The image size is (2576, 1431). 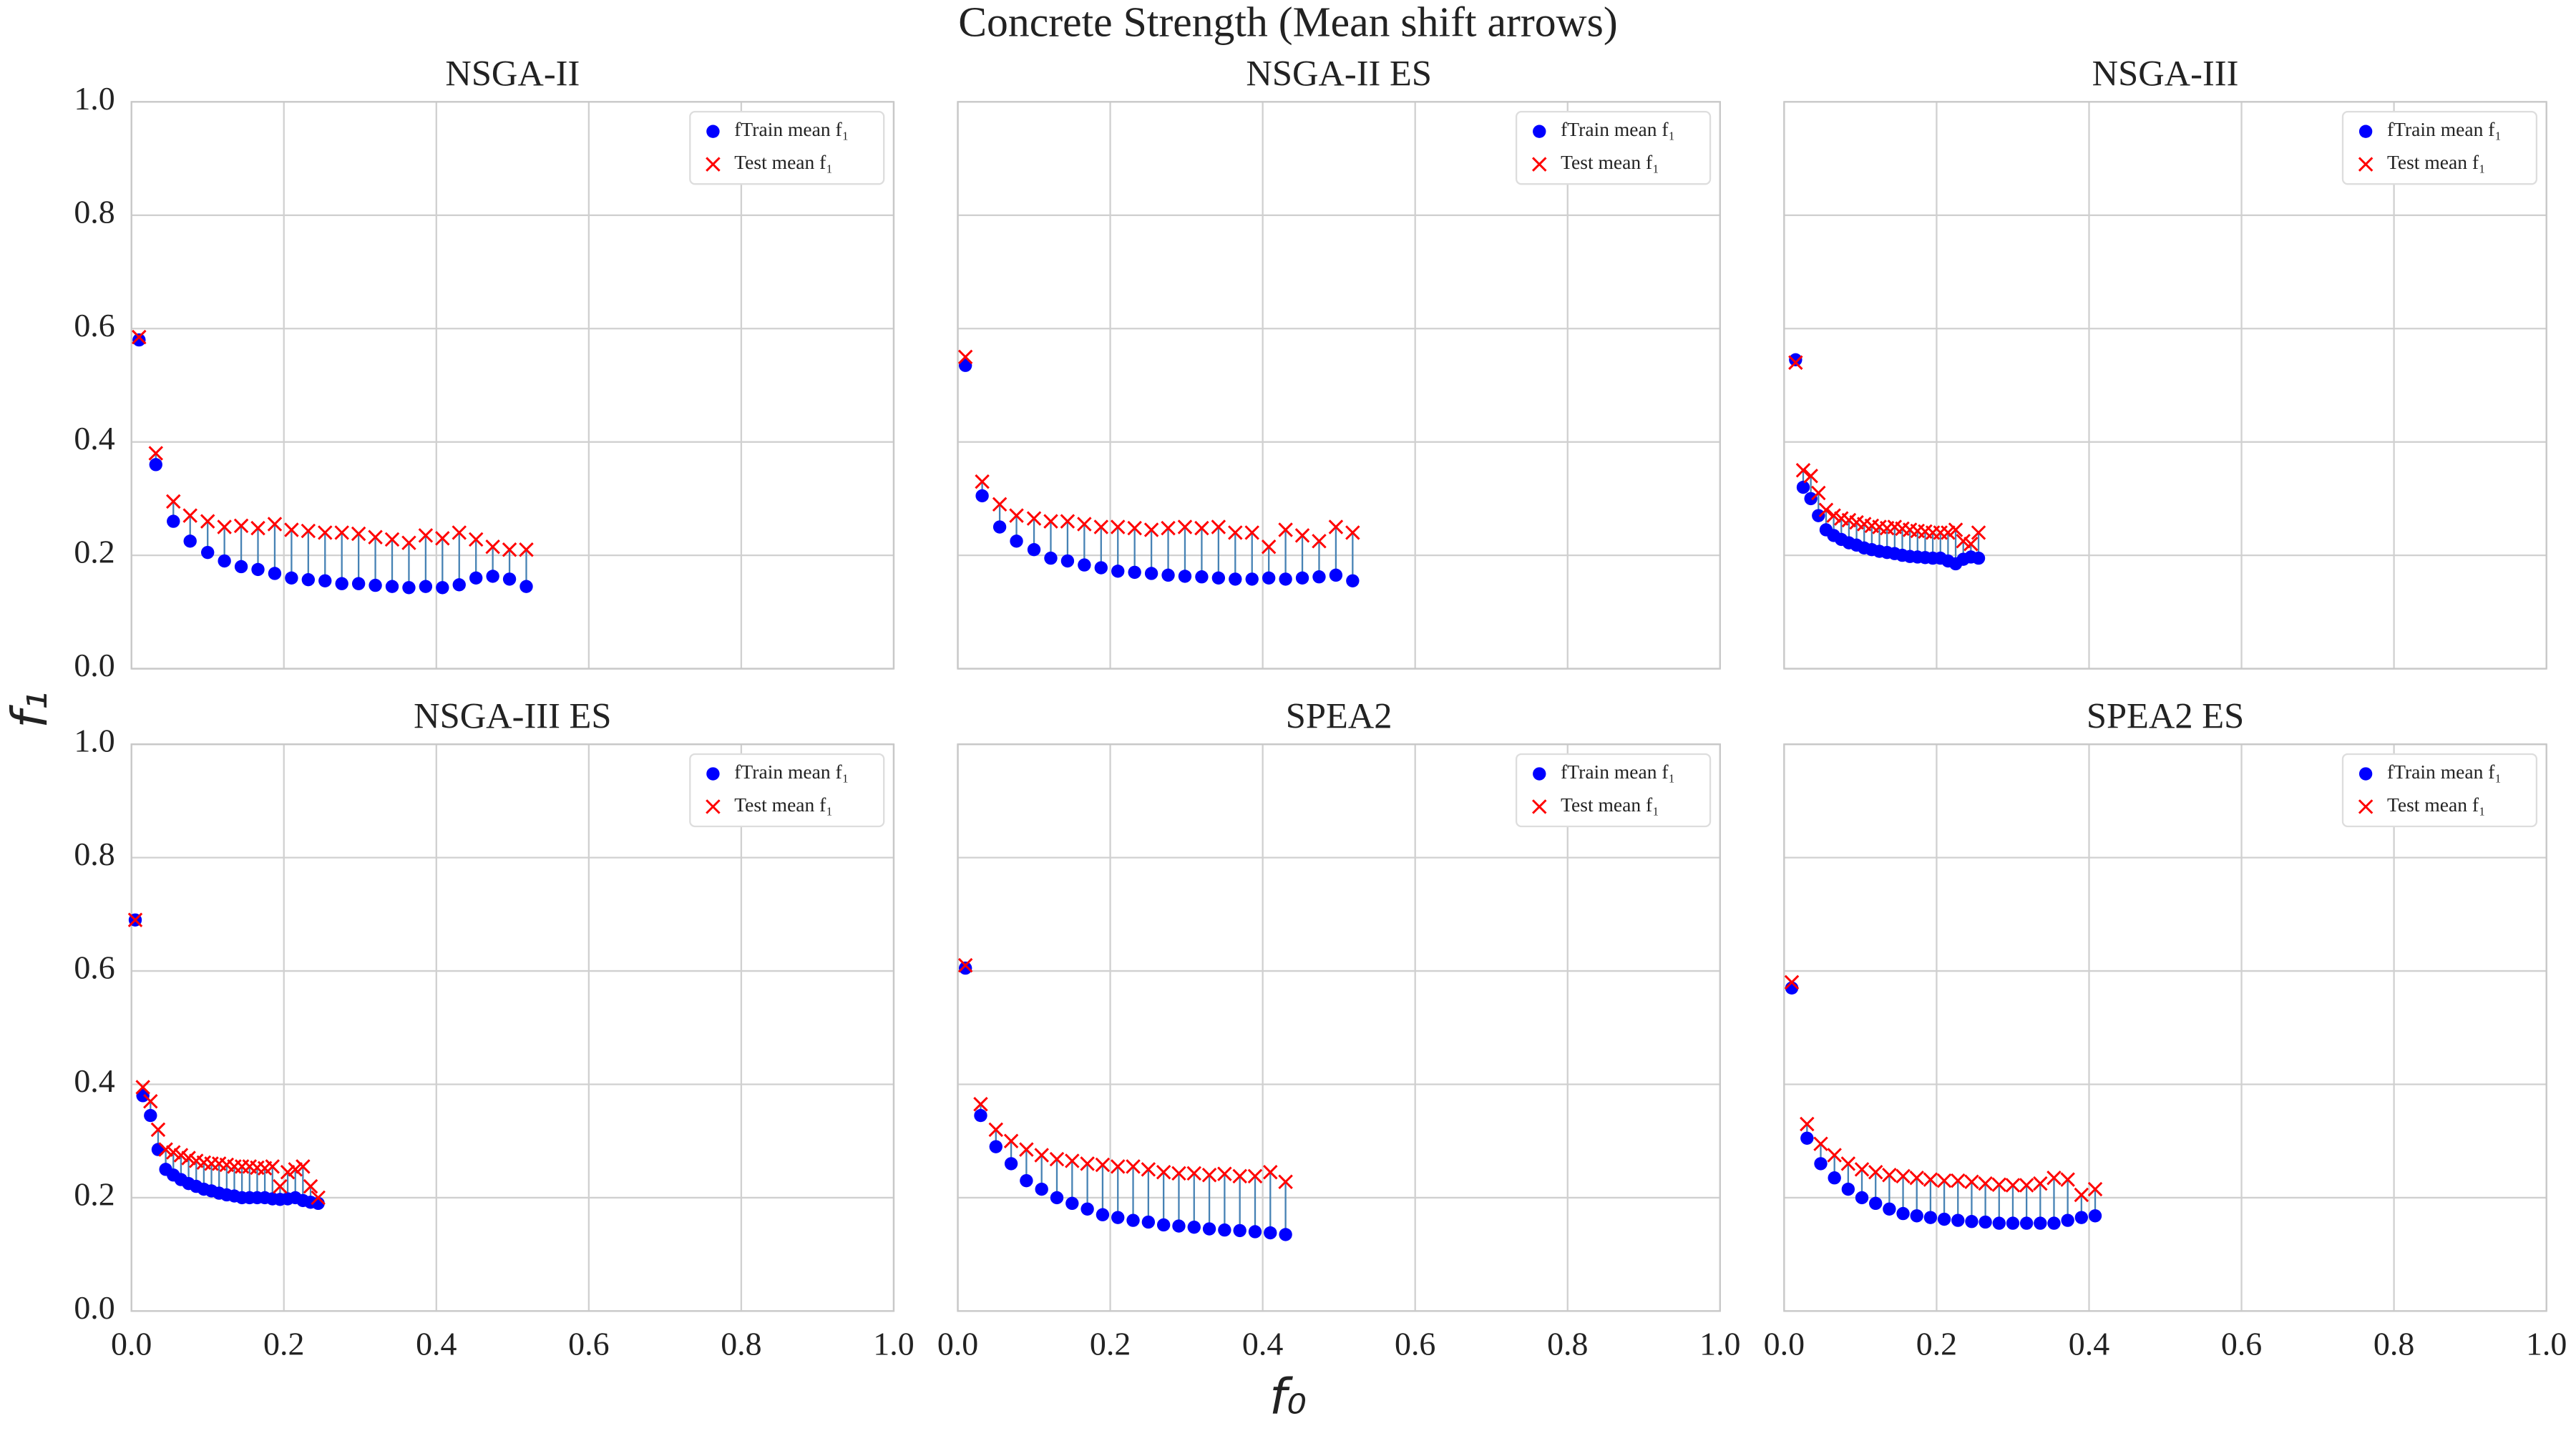 I want to click on x-tick-label: 0.8, so click(x=1567, y=1344).